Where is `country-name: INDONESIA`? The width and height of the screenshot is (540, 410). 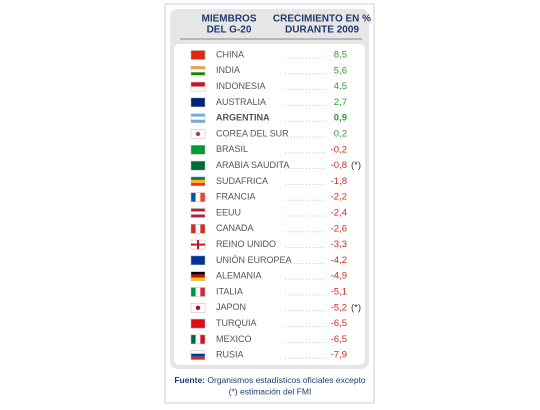 country-name: INDONESIA is located at coordinates (241, 86).